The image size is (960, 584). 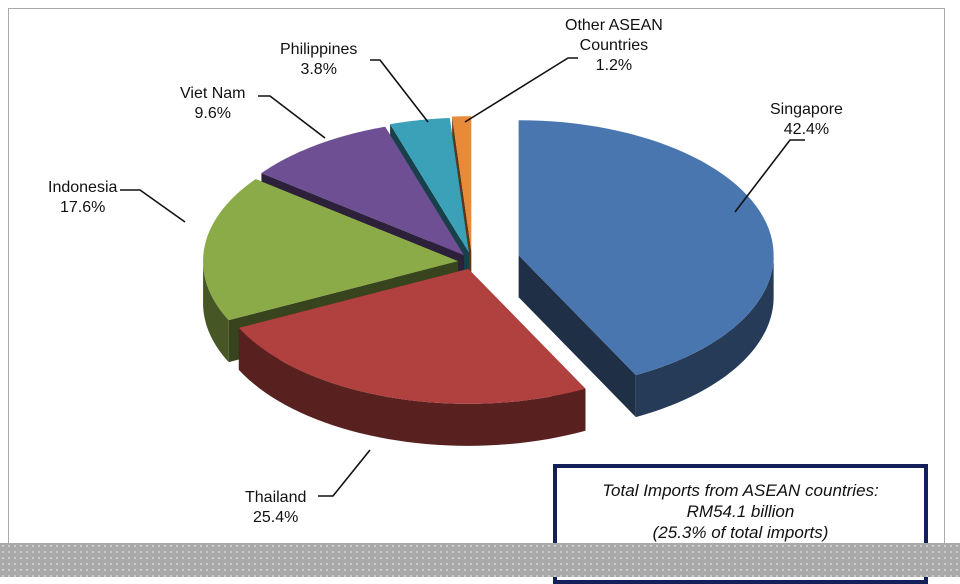 I want to click on label-indonesia: Indonesia 17.6%, so click(x=83, y=197).